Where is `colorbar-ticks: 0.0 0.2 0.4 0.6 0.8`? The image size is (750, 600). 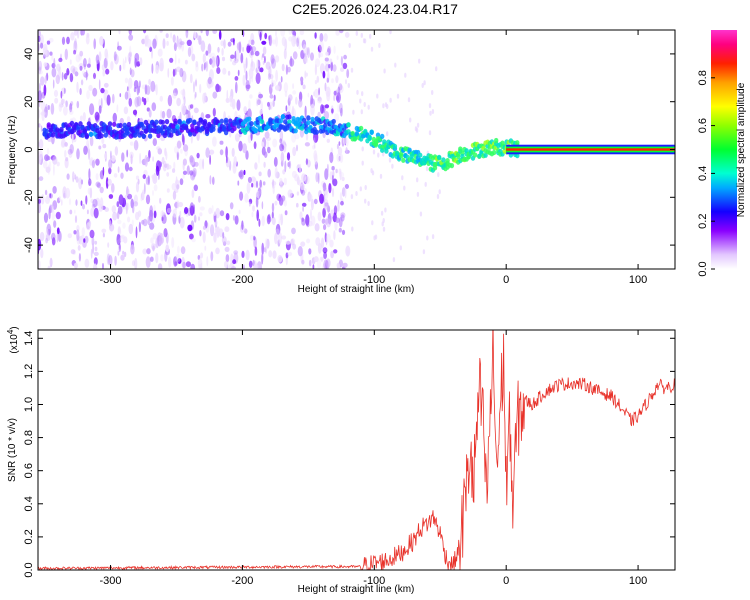 colorbar-ticks: 0.0 0.2 0.4 0.6 0.8 is located at coordinates (706, 173).